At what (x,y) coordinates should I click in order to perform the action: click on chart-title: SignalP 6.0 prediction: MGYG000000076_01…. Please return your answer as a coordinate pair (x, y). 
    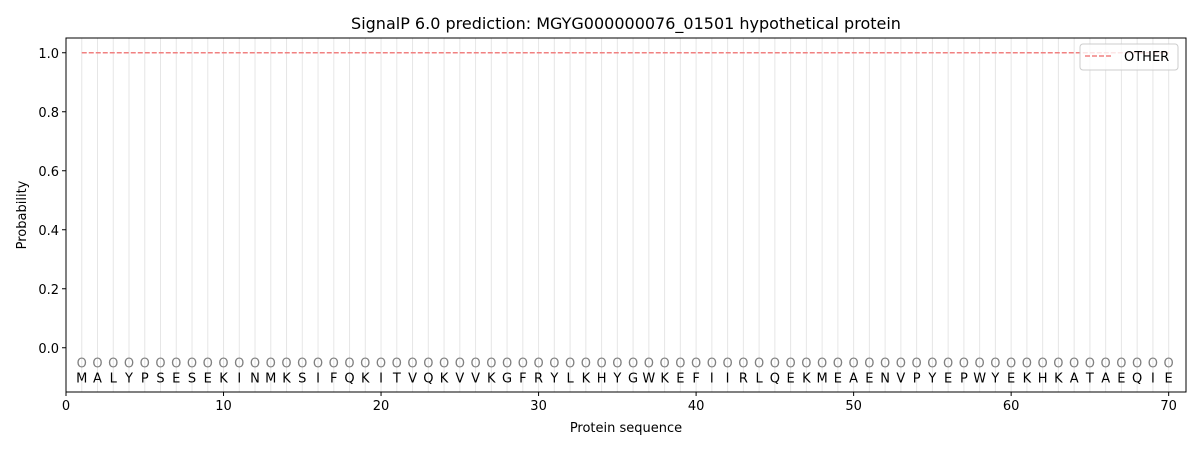
    Looking at the image, I should click on (626, 24).